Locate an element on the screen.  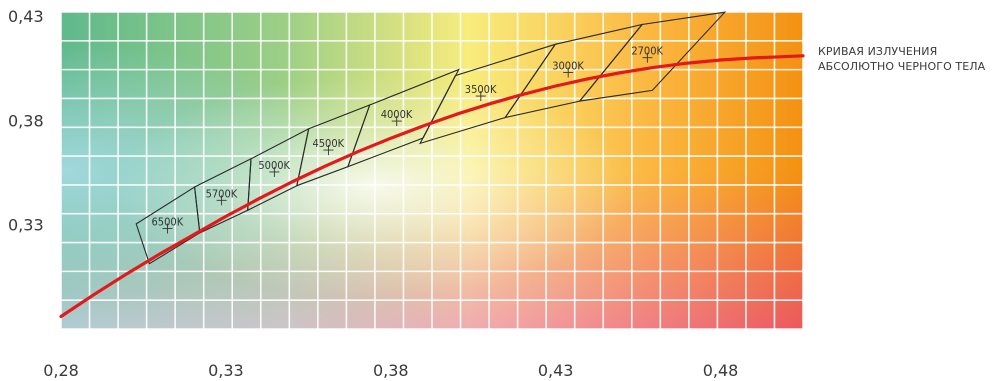
x-axis-ticks: 0,28 0,33 0,38 0,43 0,48 is located at coordinates (390, 370).